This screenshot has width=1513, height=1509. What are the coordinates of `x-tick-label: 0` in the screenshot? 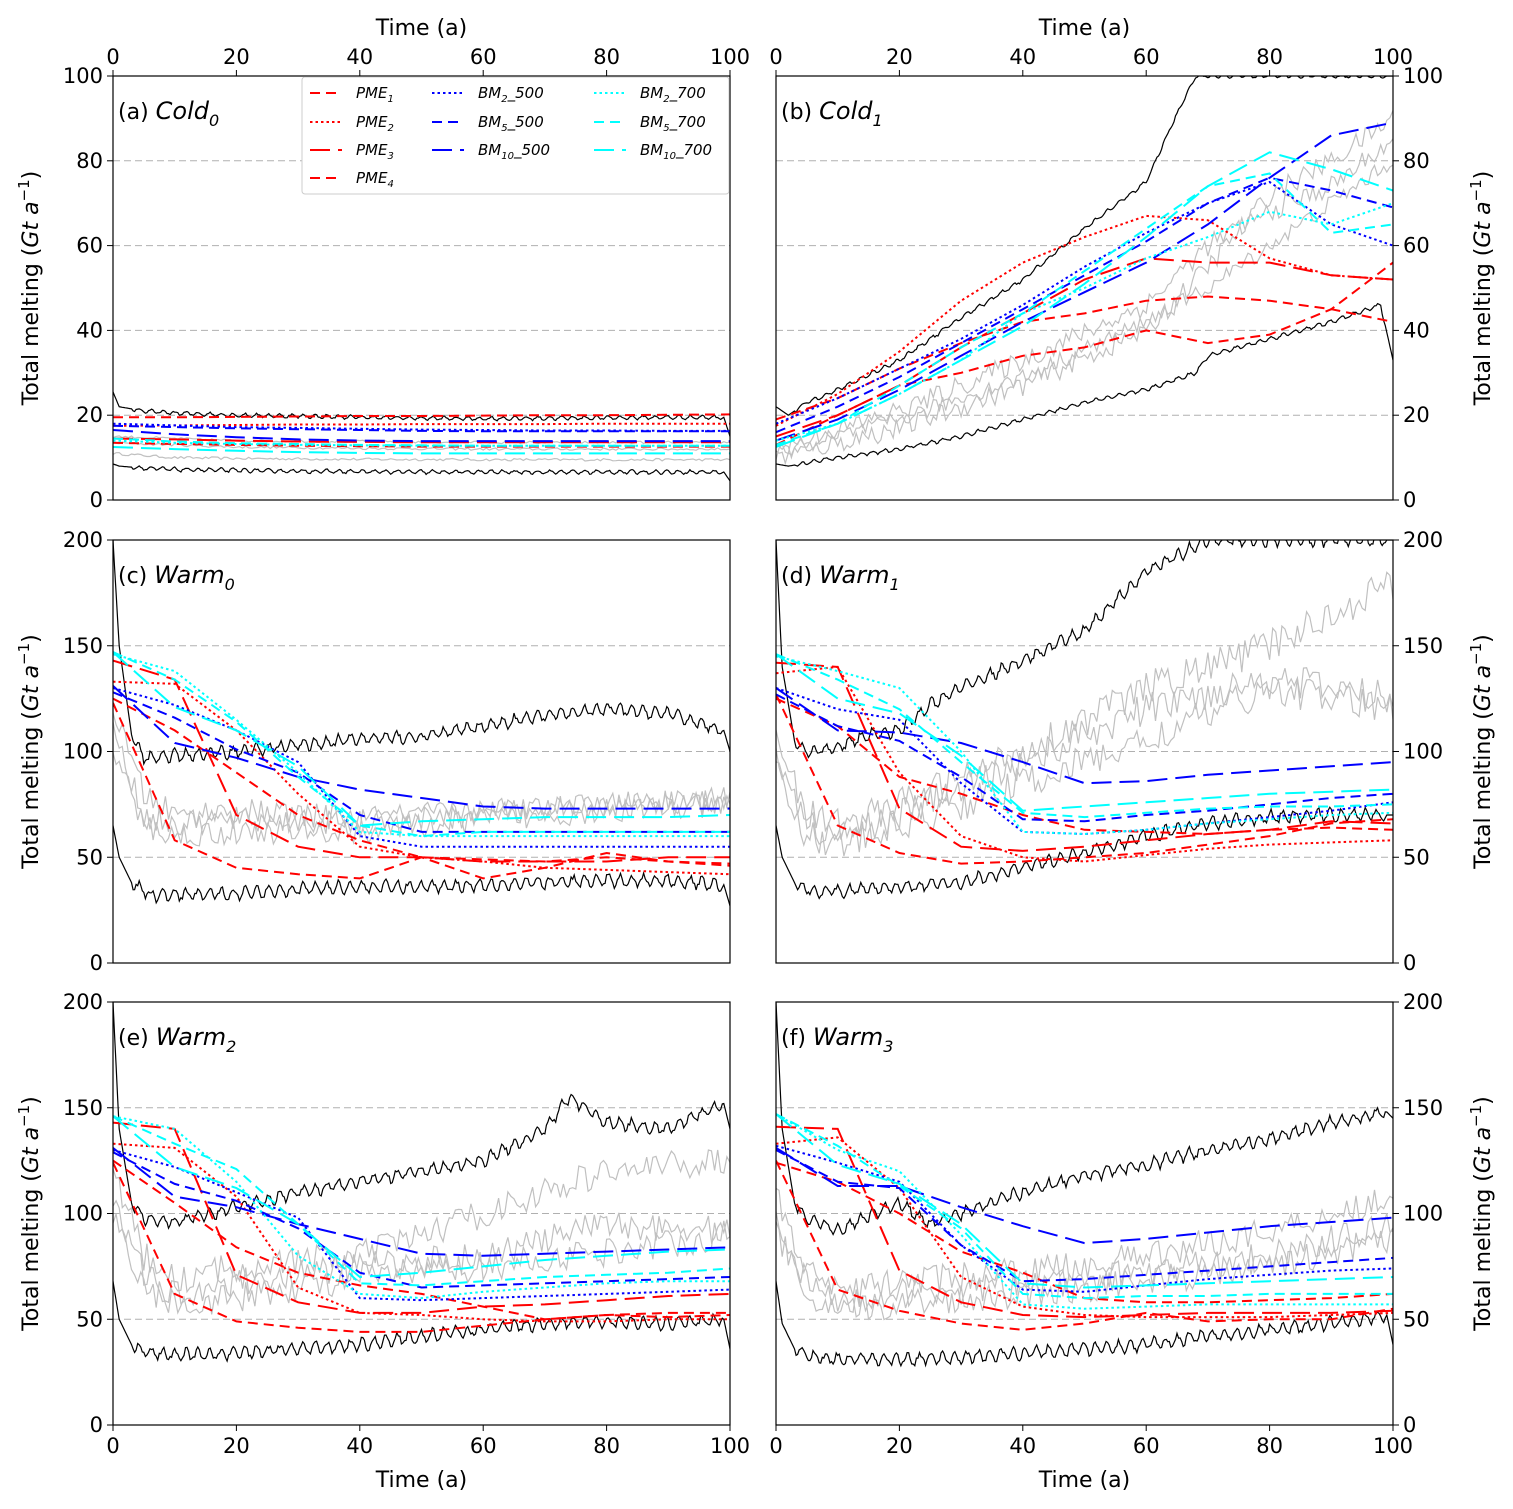 It's located at (112, 57).